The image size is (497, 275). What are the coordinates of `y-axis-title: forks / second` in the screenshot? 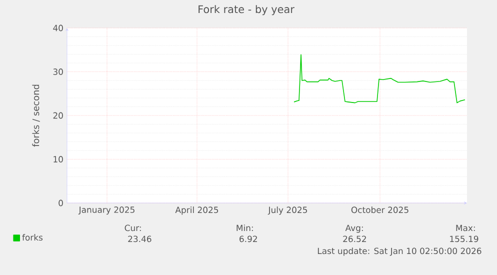 It's located at (36, 115).